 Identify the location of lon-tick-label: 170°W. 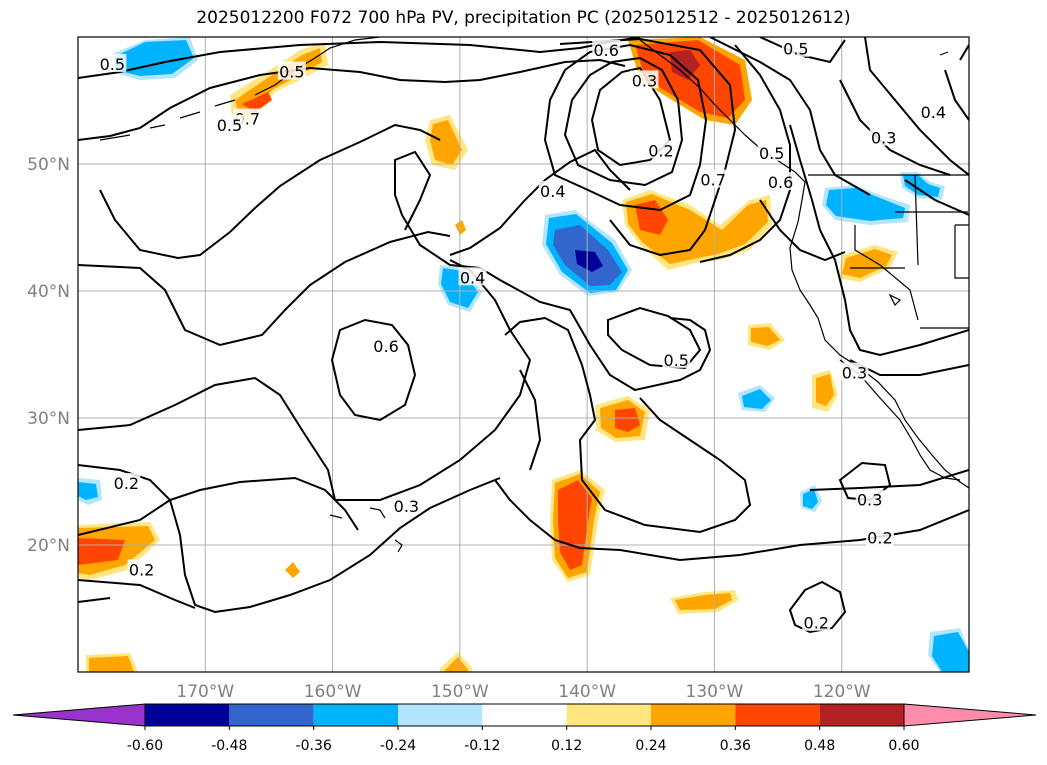
(205, 692).